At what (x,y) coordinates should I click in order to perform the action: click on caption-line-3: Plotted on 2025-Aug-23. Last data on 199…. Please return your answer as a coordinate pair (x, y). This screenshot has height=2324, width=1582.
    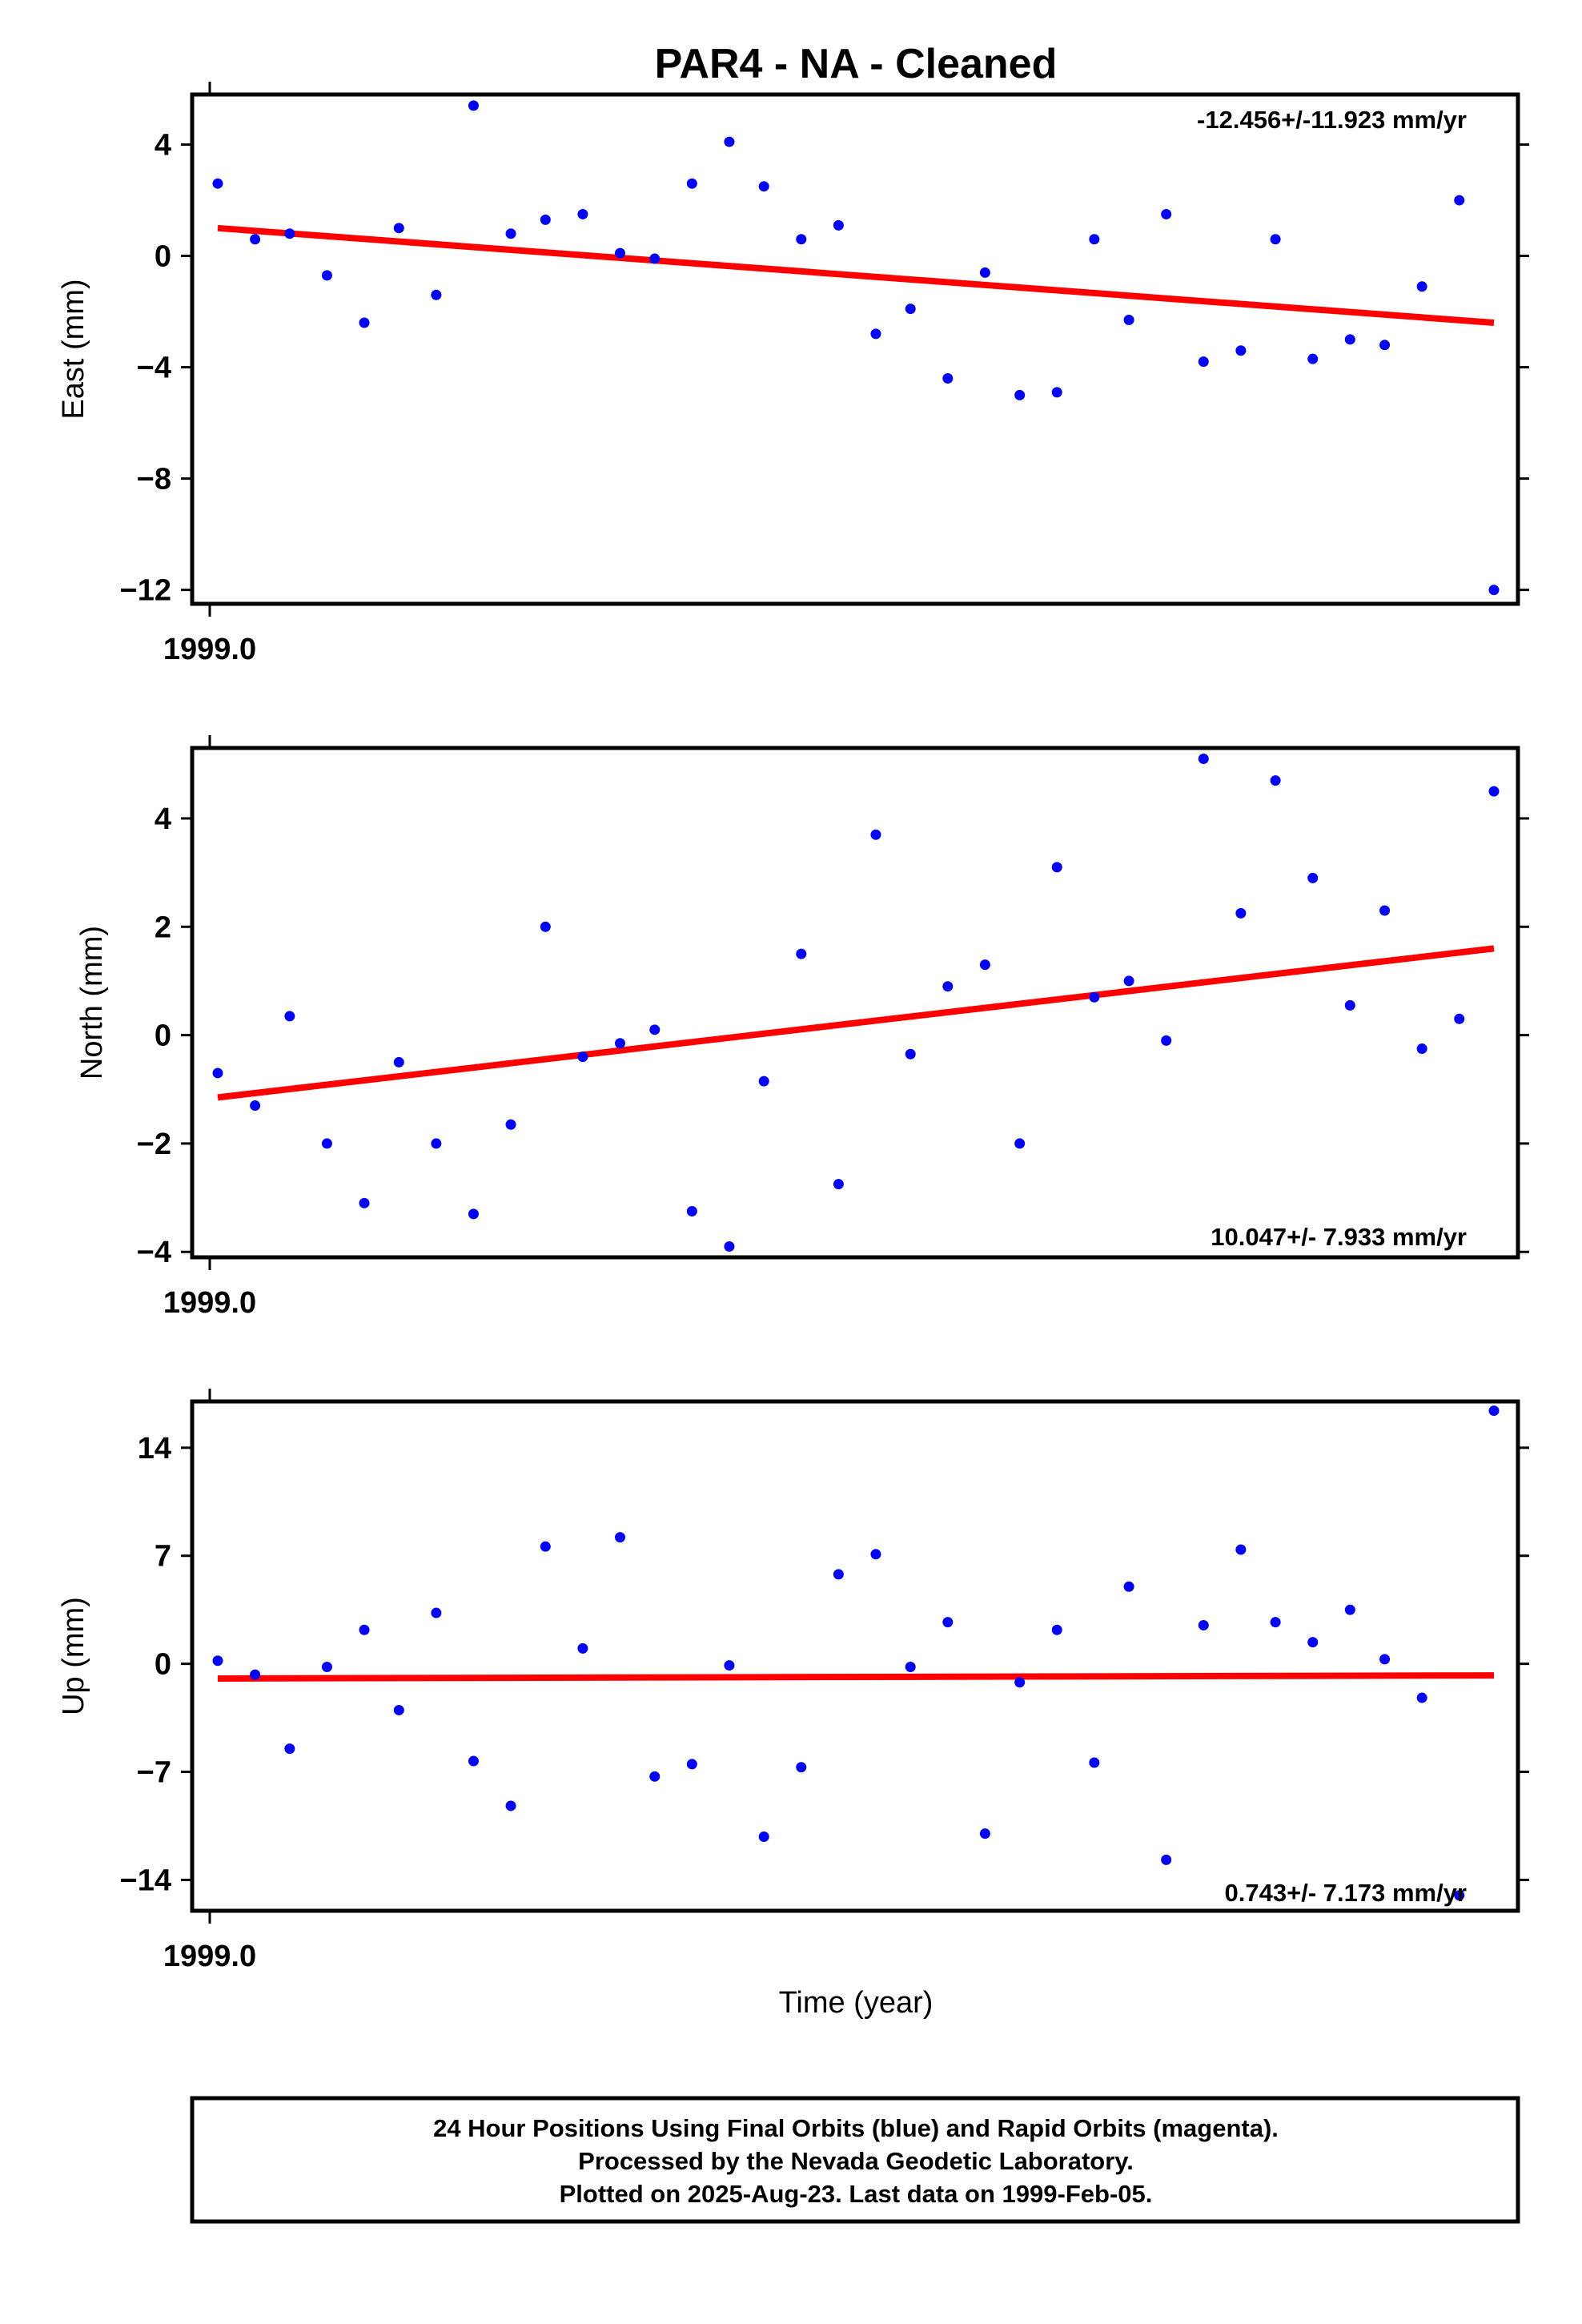
    Looking at the image, I should click on (856, 2194).